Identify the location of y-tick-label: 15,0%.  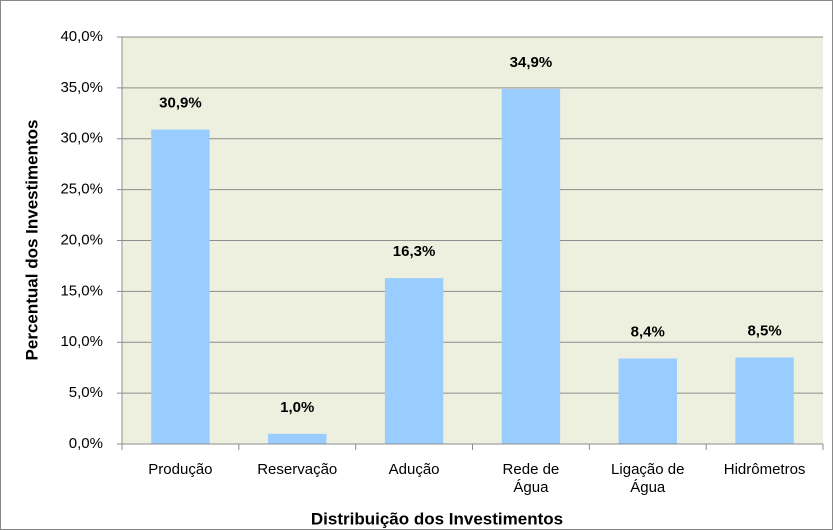
(81, 290).